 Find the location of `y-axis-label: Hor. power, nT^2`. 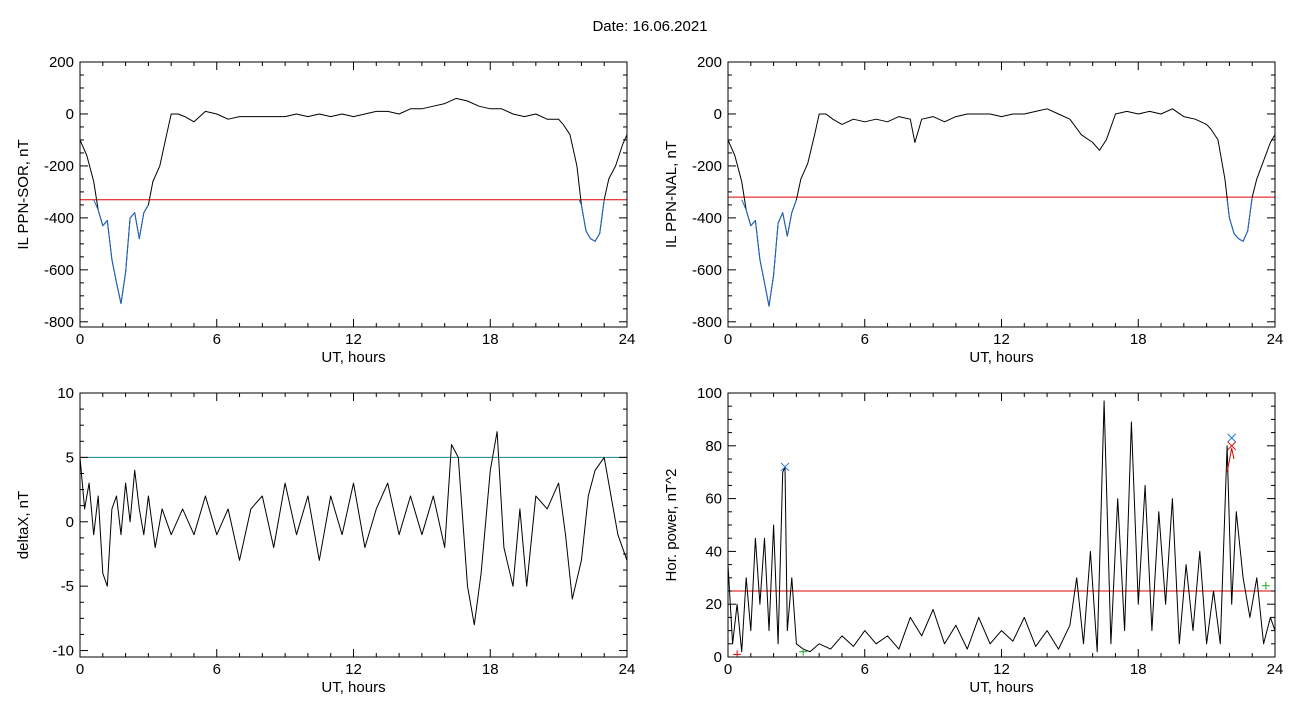

y-axis-label: Hor. power, nT^2 is located at coordinates (671, 525).